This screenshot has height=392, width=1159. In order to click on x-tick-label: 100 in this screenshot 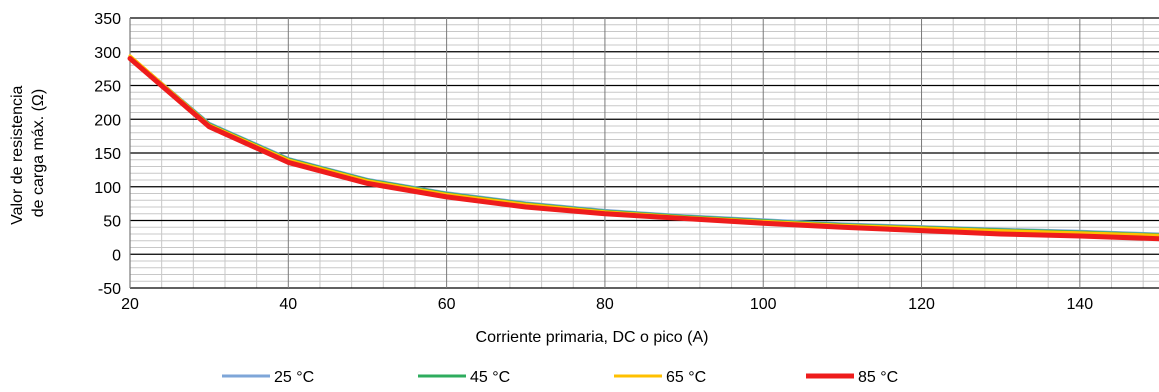, I will do `click(763, 304)`.